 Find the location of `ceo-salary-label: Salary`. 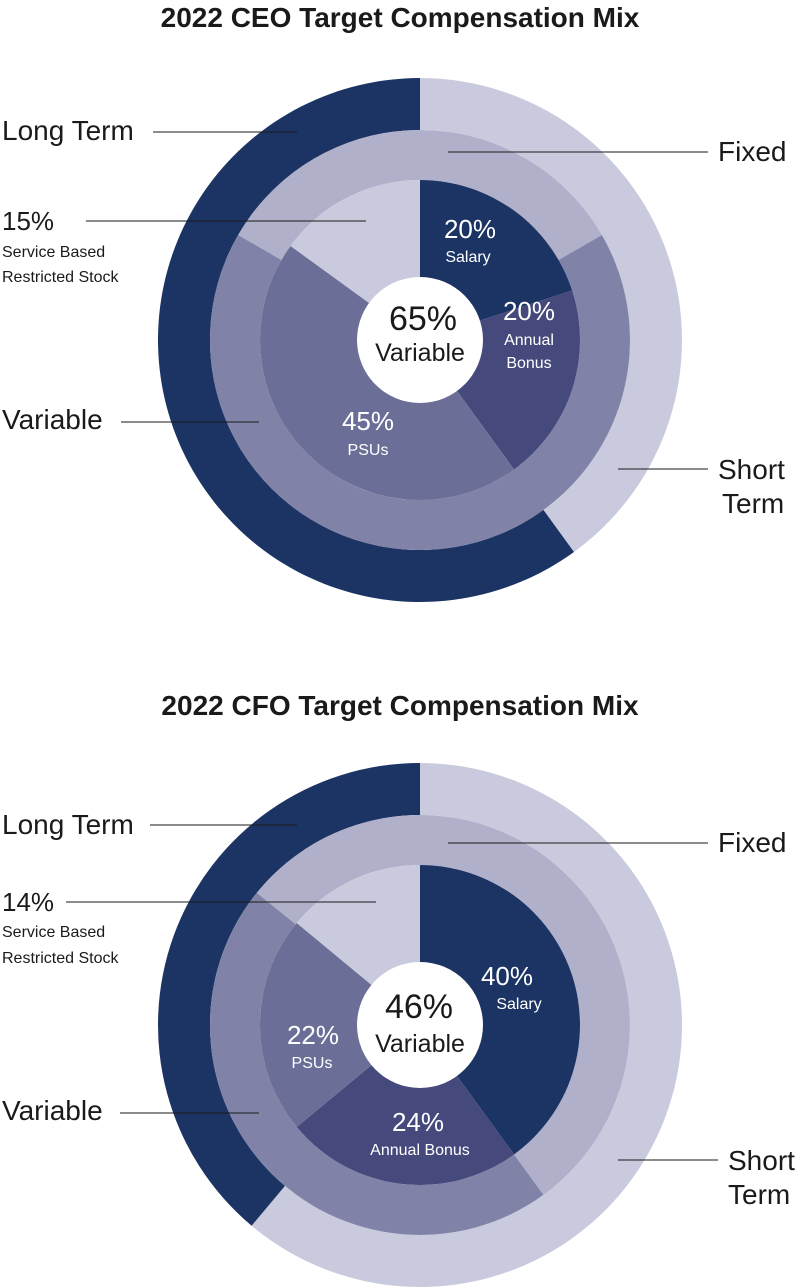

ceo-salary-label: Salary is located at coordinates (467, 257).